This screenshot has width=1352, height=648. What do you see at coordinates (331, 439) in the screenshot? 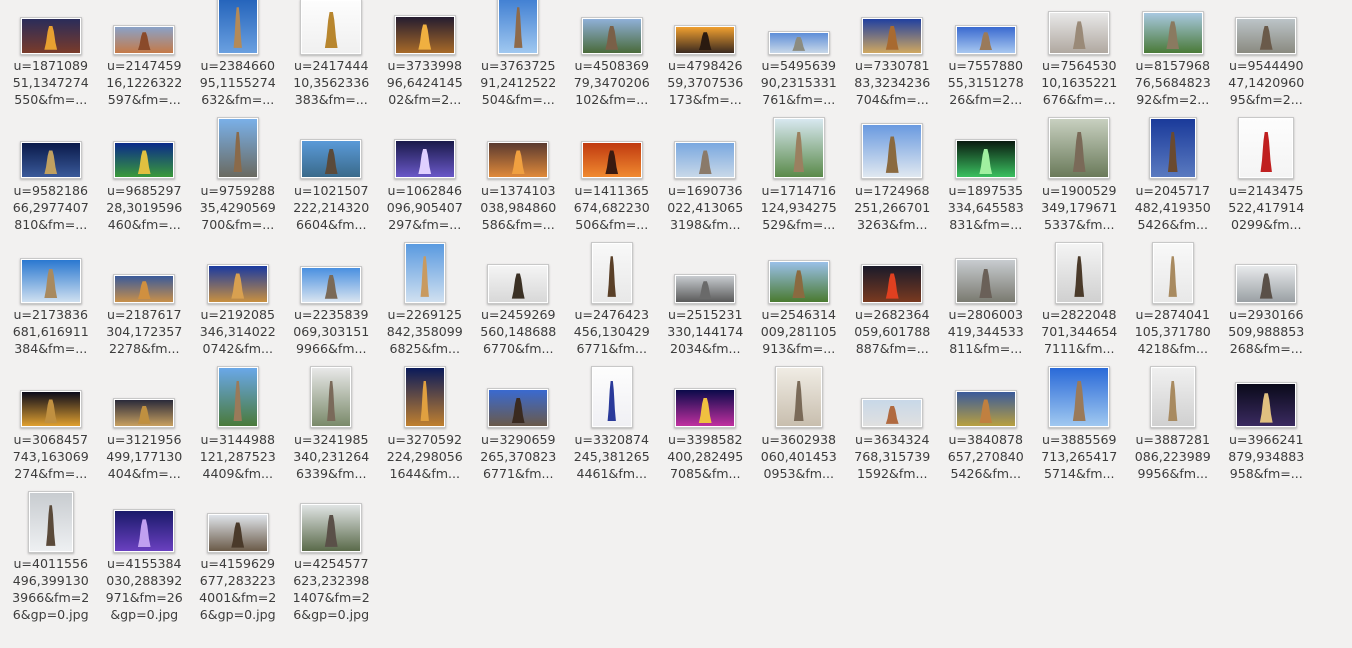
I see `file-name-line: u=3241985` at bounding box center [331, 439].